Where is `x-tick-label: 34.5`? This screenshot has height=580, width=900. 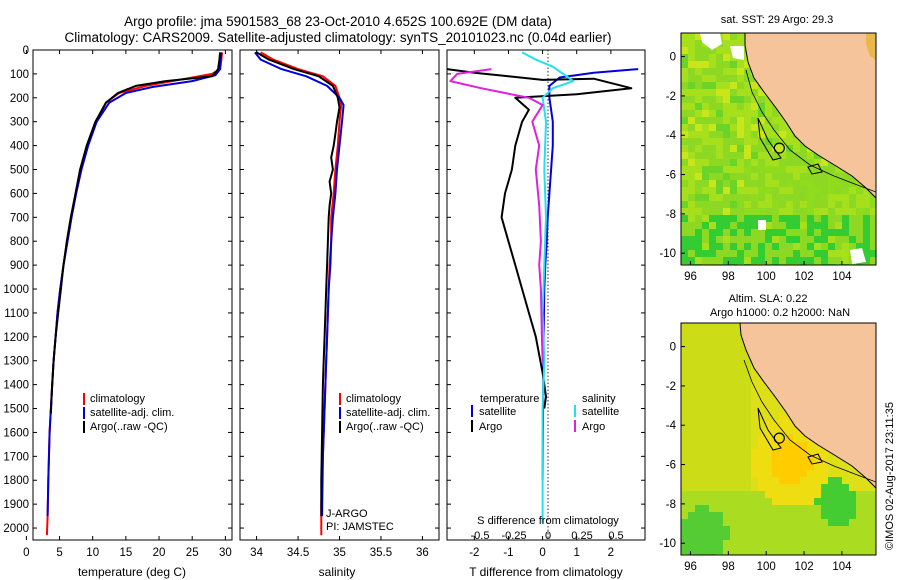 x-tick-label: 34.5 is located at coordinates (298, 553).